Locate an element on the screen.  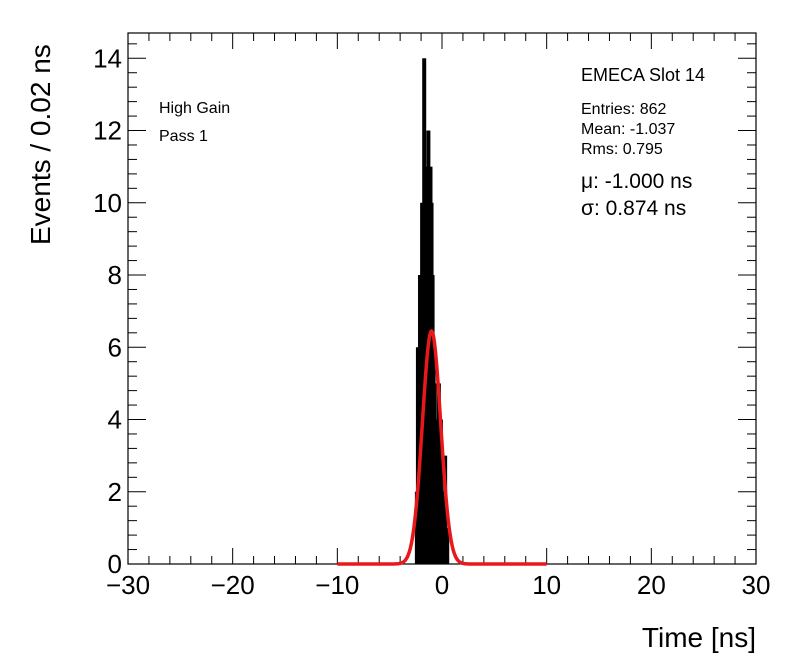
label-pass: Pass 1 is located at coordinates (183, 136).